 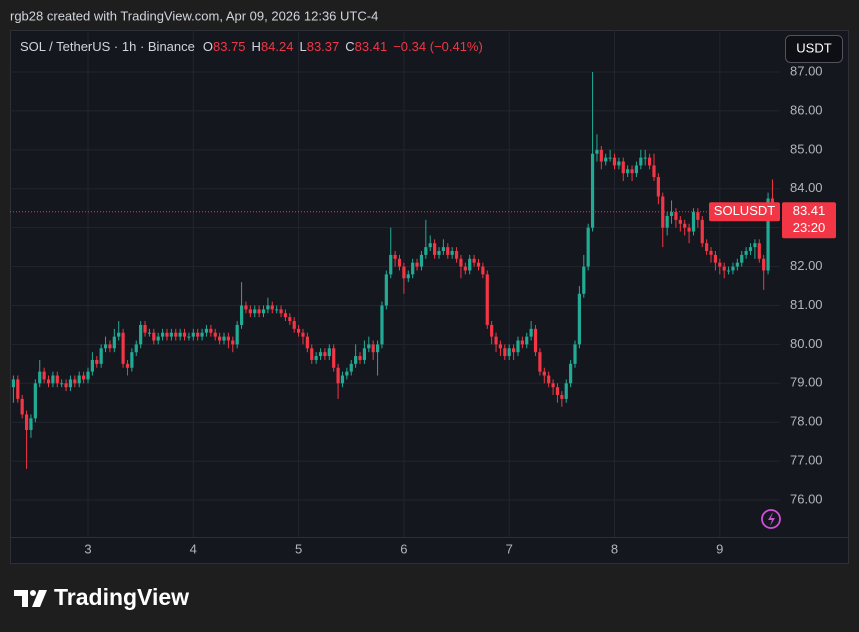 I want to click on x-tick-label: 5, so click(x=298, y=548).